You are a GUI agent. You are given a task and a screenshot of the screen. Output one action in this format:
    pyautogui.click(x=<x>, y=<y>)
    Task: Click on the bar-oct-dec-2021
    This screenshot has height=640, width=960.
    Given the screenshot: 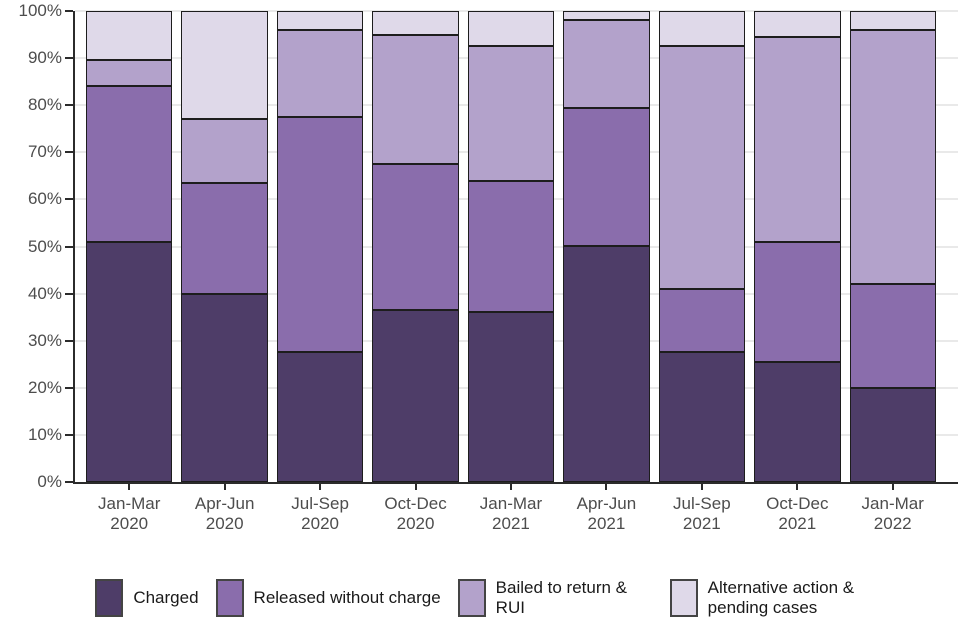 What is the action you would take?
    pyautogui.click(x=797, y=246)
    